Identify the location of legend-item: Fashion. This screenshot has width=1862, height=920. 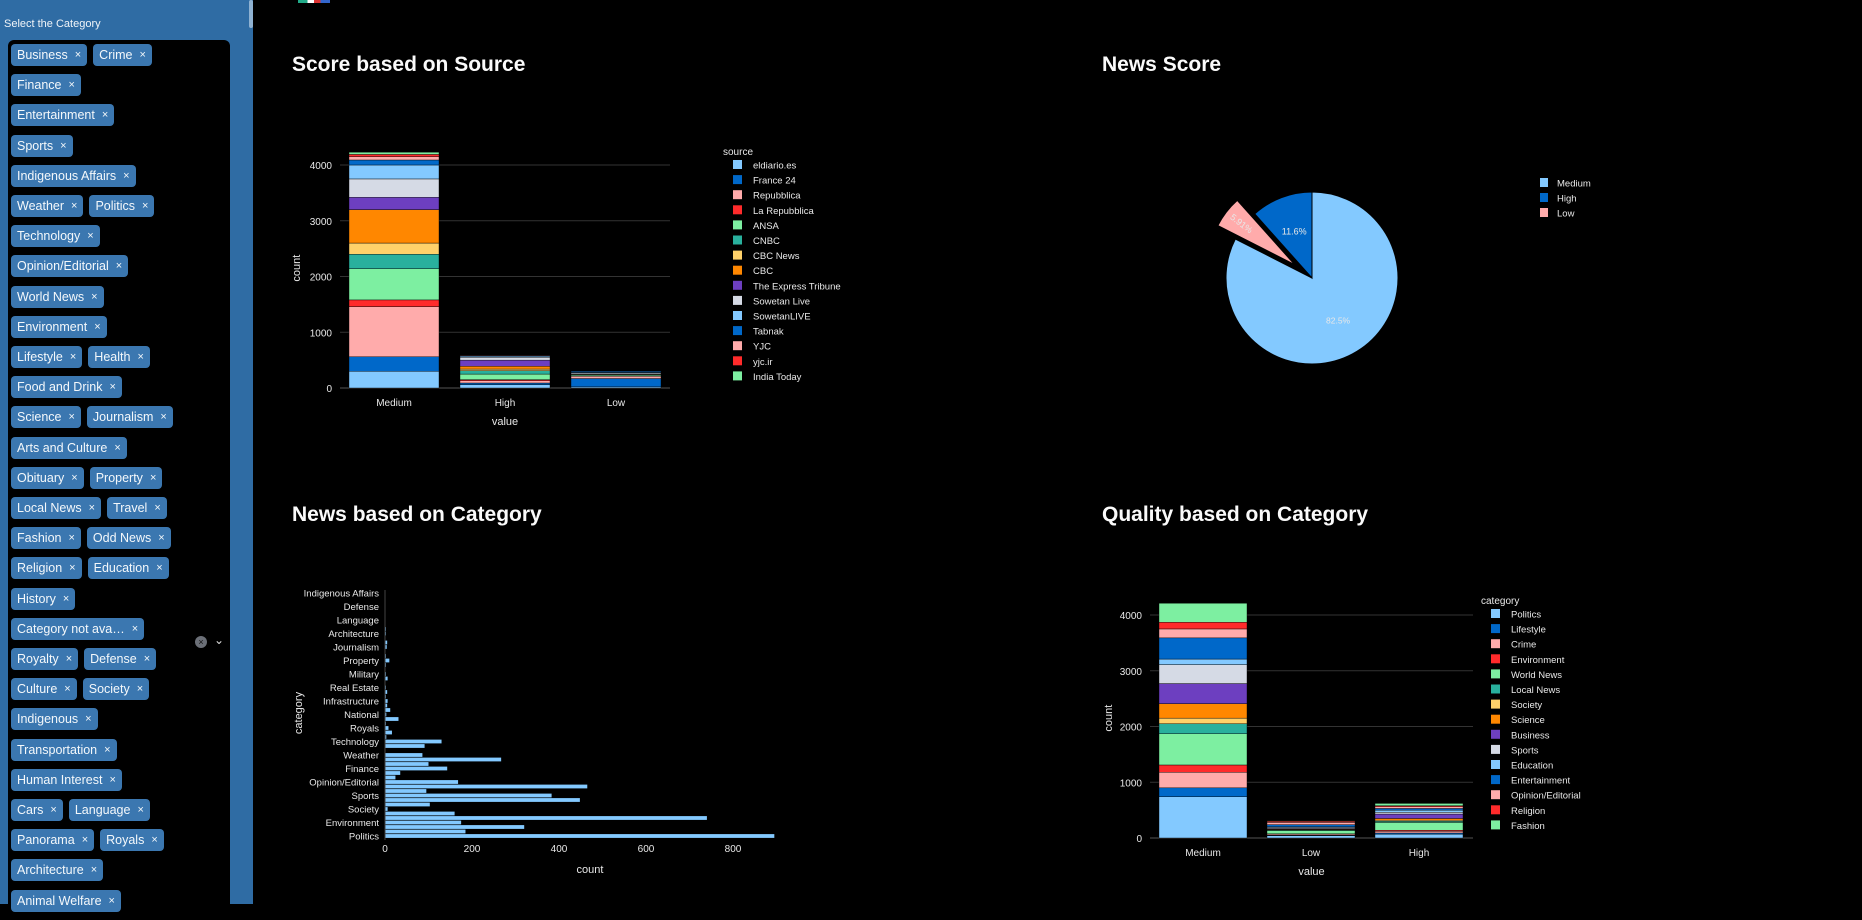
(1528, 826).